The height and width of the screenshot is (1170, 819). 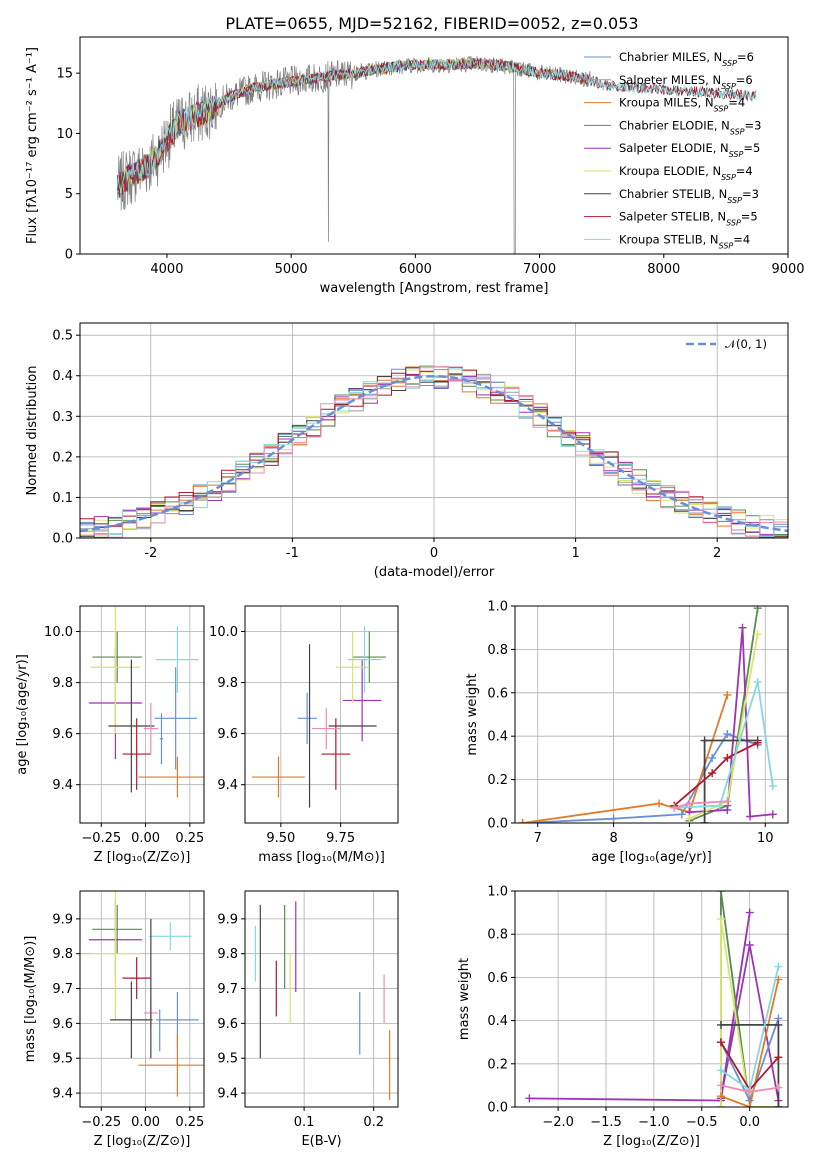 What do you see at coordinates (373, 1122) in the screenshot?
I see `x-tick-label: 0.2` at bounding box center [373, 1122].